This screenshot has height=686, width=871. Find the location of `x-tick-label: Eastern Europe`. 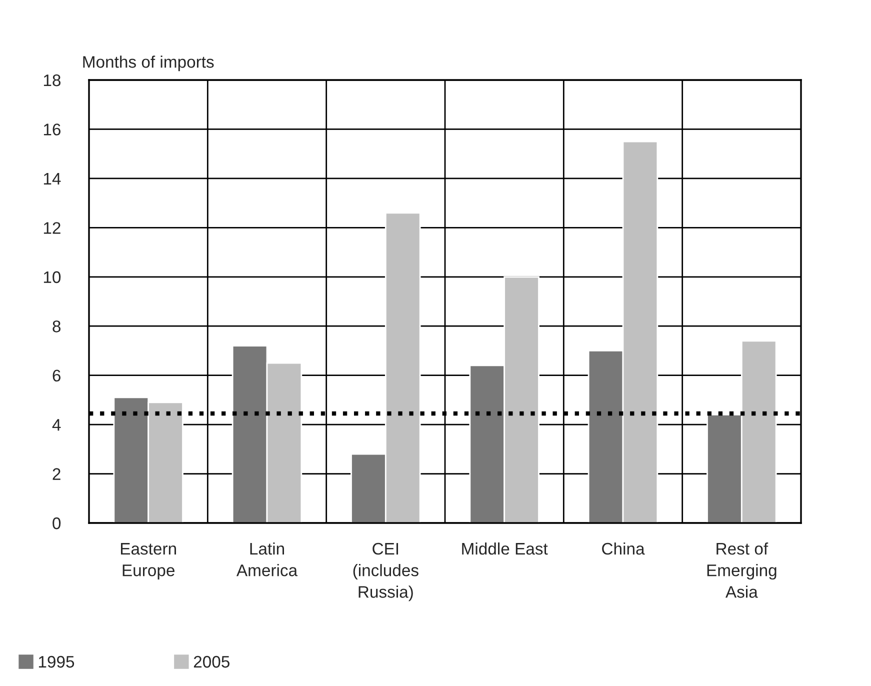

x-tick-label: Eastern Europe is located at coordinates (148, 561).